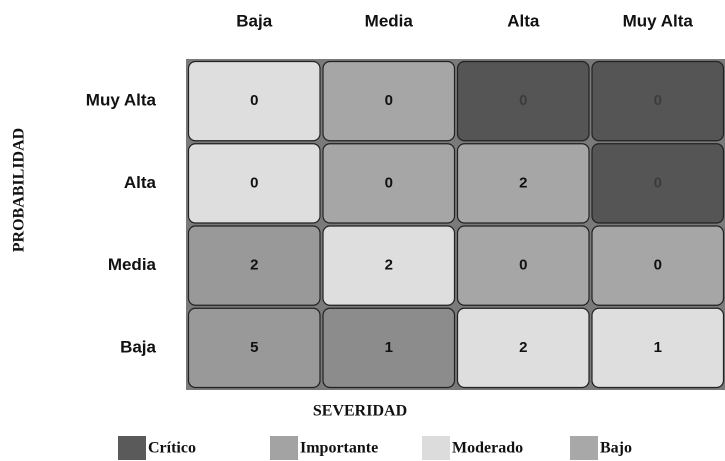 The width and height of the screenshot is (725, 461). I want to click on row-label: Alta, so click(140, 182).